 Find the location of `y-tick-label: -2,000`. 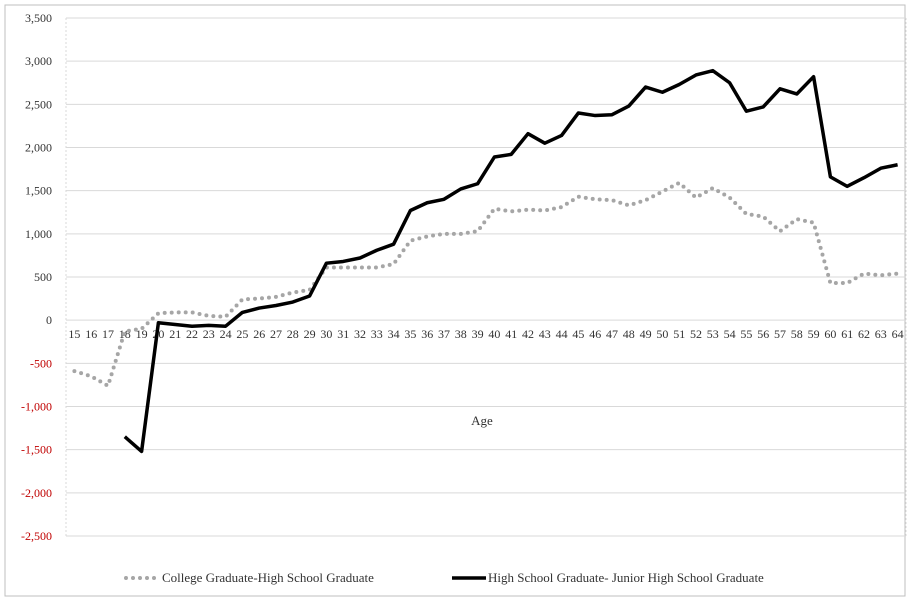

y-tick-label: -2,000 is located at coordinates (36, 493).